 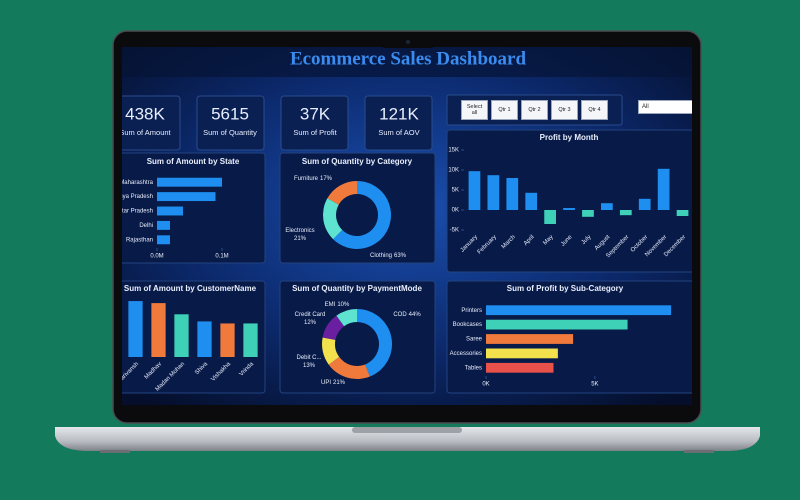 I want to click on dropdown: All, so click(x=665, y=107).